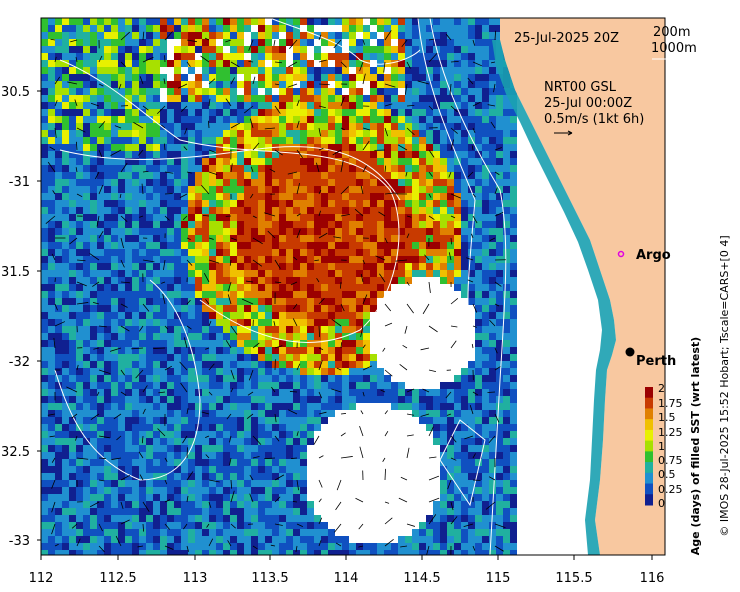 The width and height of the screenshot is (740, 592). I want to click on place-label-argo: Argo, so click(653, 255).